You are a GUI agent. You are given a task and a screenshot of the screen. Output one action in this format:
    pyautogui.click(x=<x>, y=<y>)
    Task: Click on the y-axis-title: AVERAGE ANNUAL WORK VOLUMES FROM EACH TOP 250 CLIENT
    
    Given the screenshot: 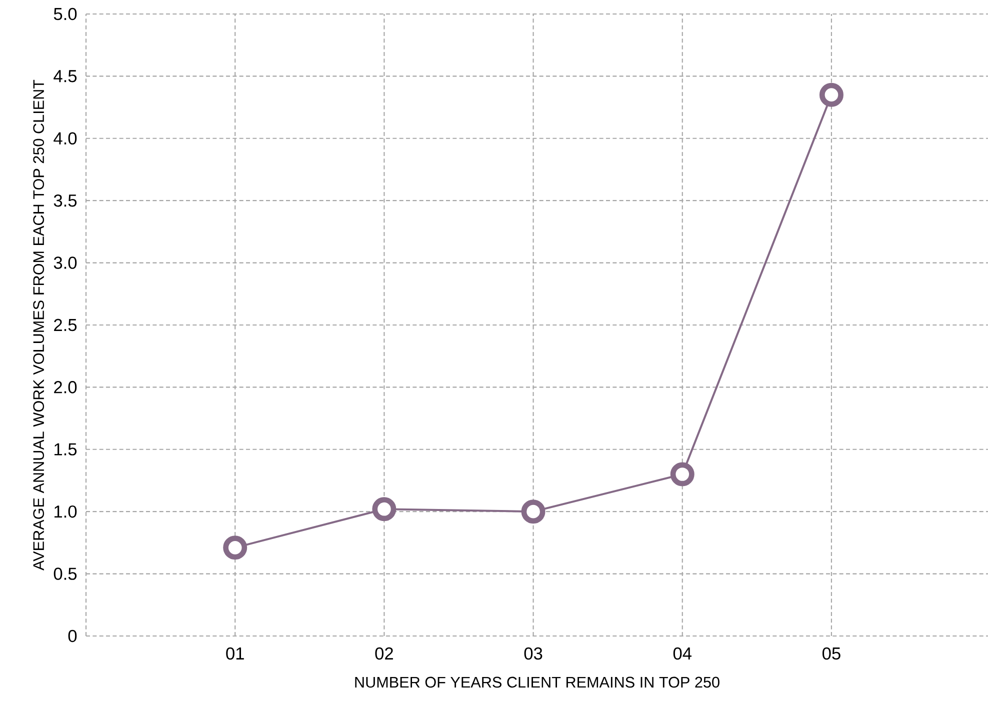 What is the action you would take?
    pyautogui.click(x=38, y=325)
    